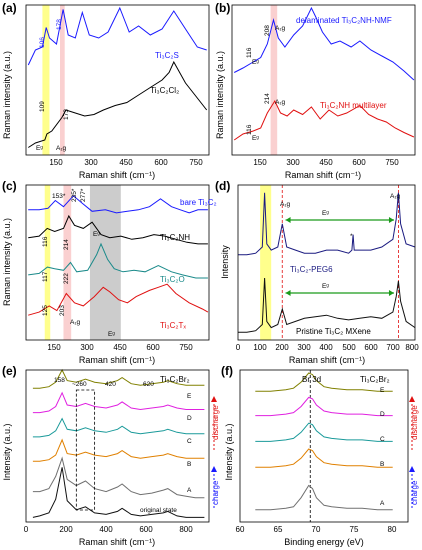 This screenshot has height=550, width=422. What do you see at coordinates (79, 384) in the screenshot?
I see `peak-label: ~260` at bounding box center [79, 384].